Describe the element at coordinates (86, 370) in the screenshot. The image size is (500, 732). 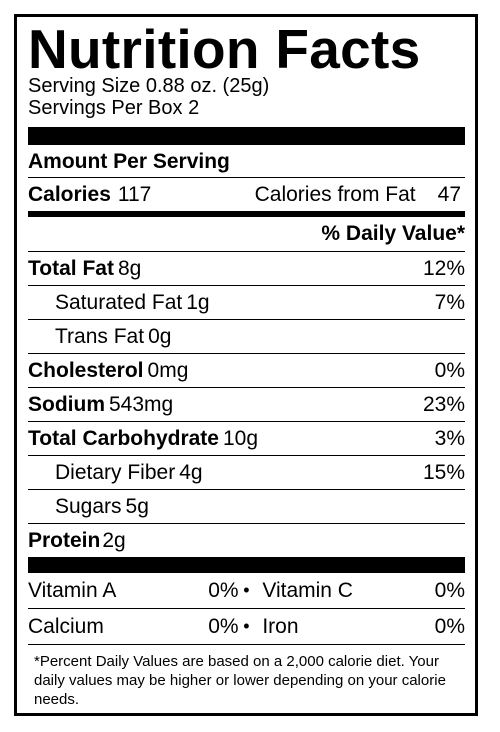
I see `nutrient-name: Cholesterol` at that location.